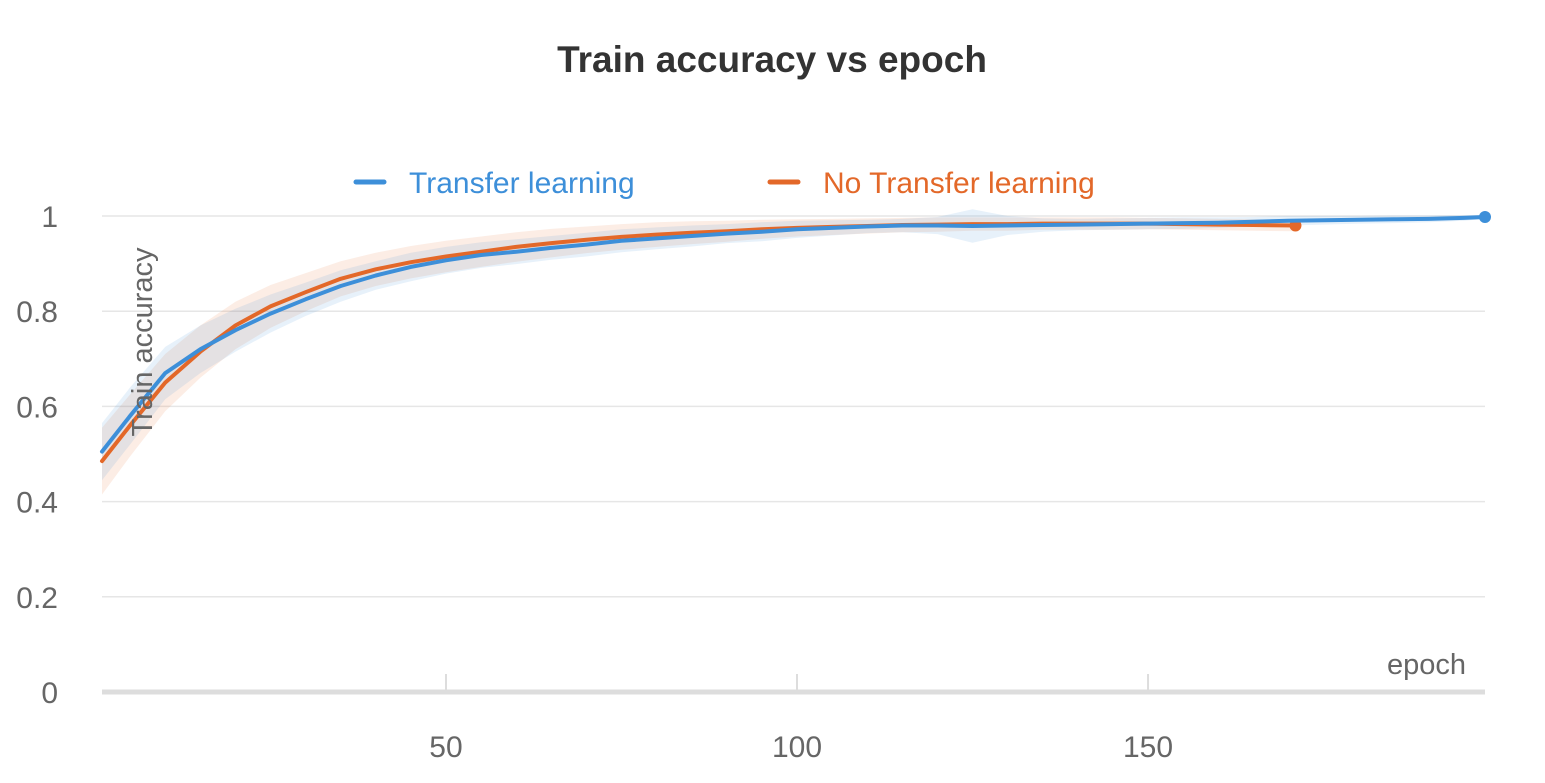 The image size is (1545, 783). What do you see at coordinates (724, 183) in the screenshot?
I see `chart-legend: Transfer learning No Transfer learning` at bounding box center [724, 183].